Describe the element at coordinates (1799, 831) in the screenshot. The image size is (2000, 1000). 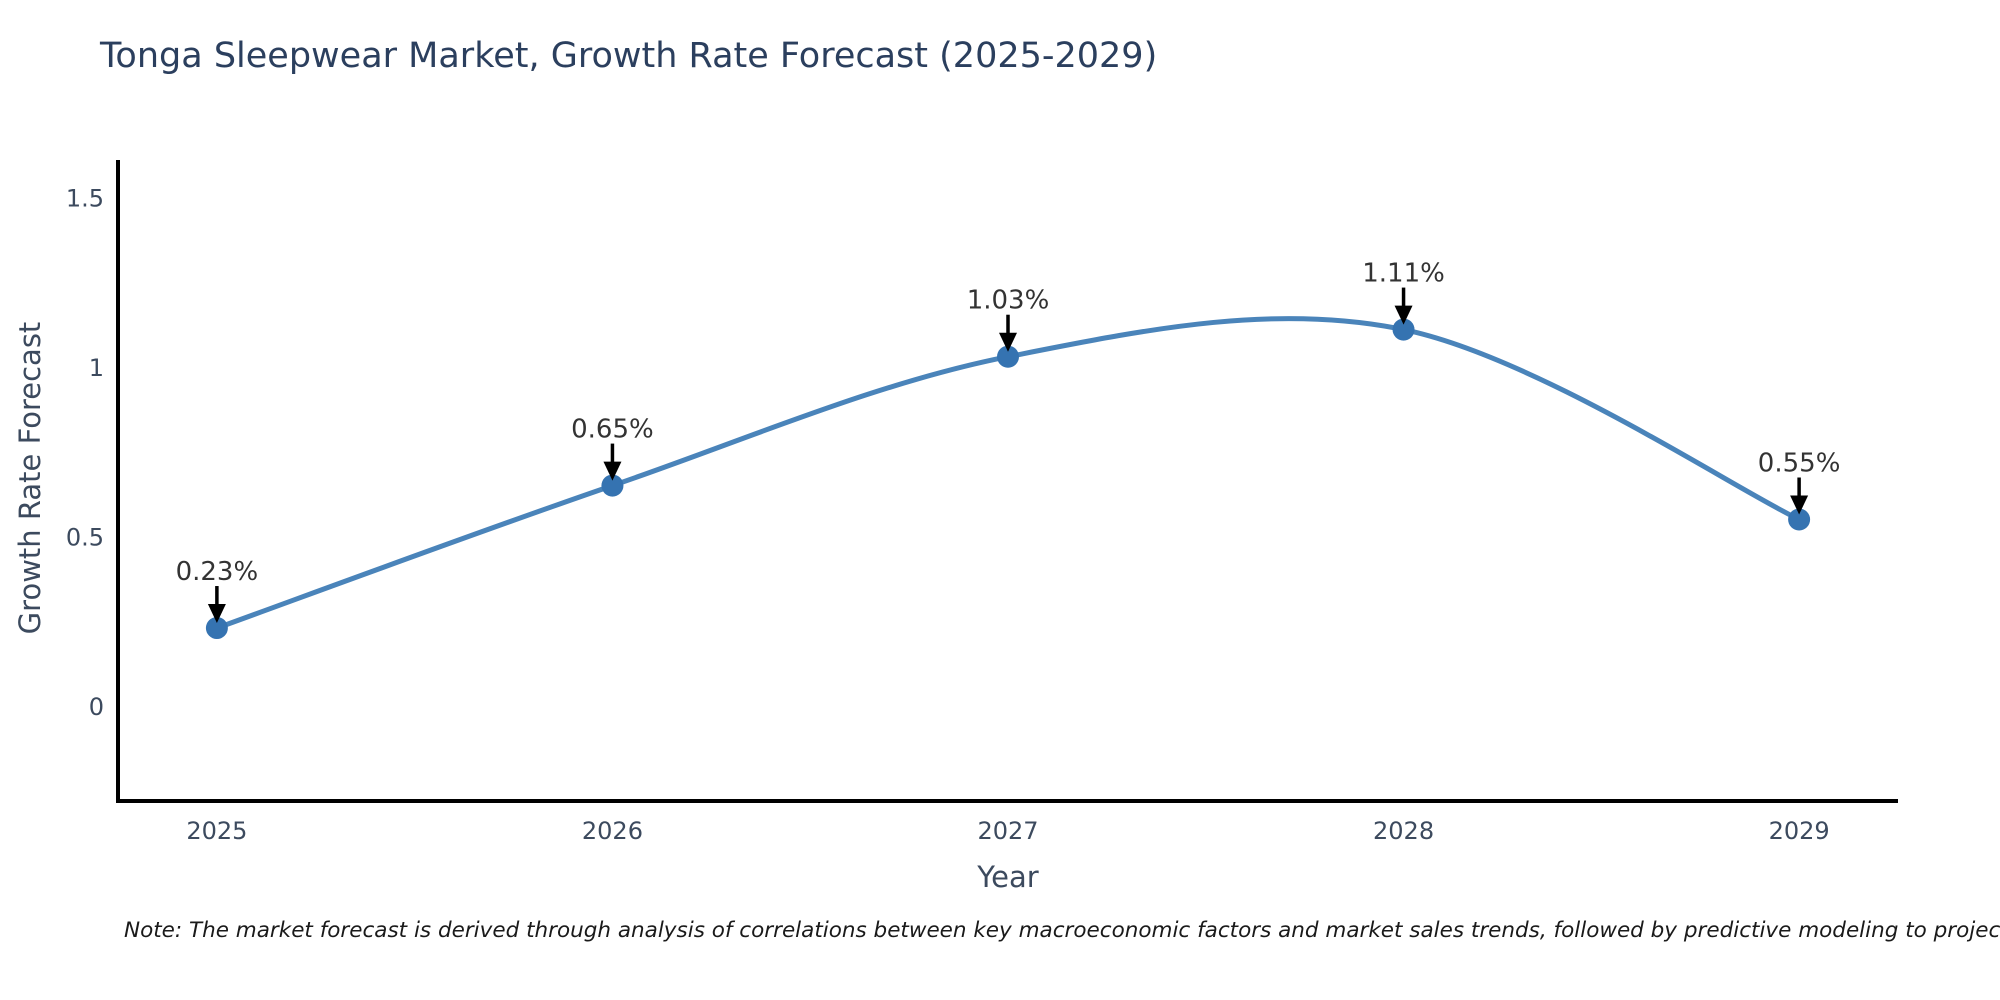
I see `x-tick-label: 2029` at that location.